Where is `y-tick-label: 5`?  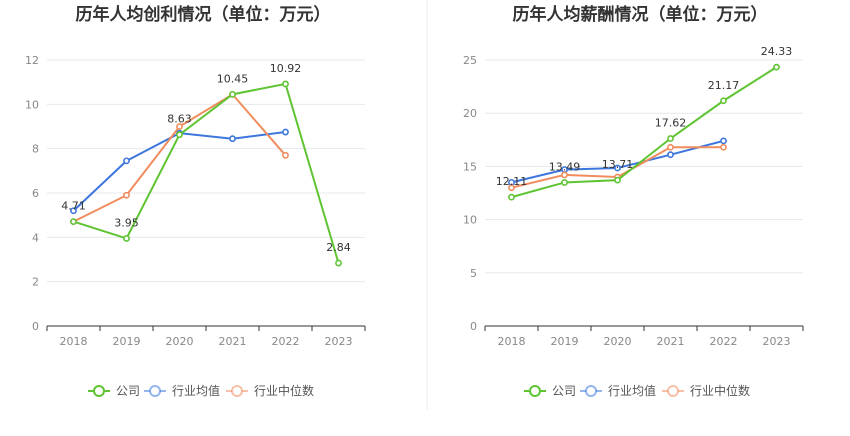 y-tick-label: 5 is located at coordinates (473, 273).